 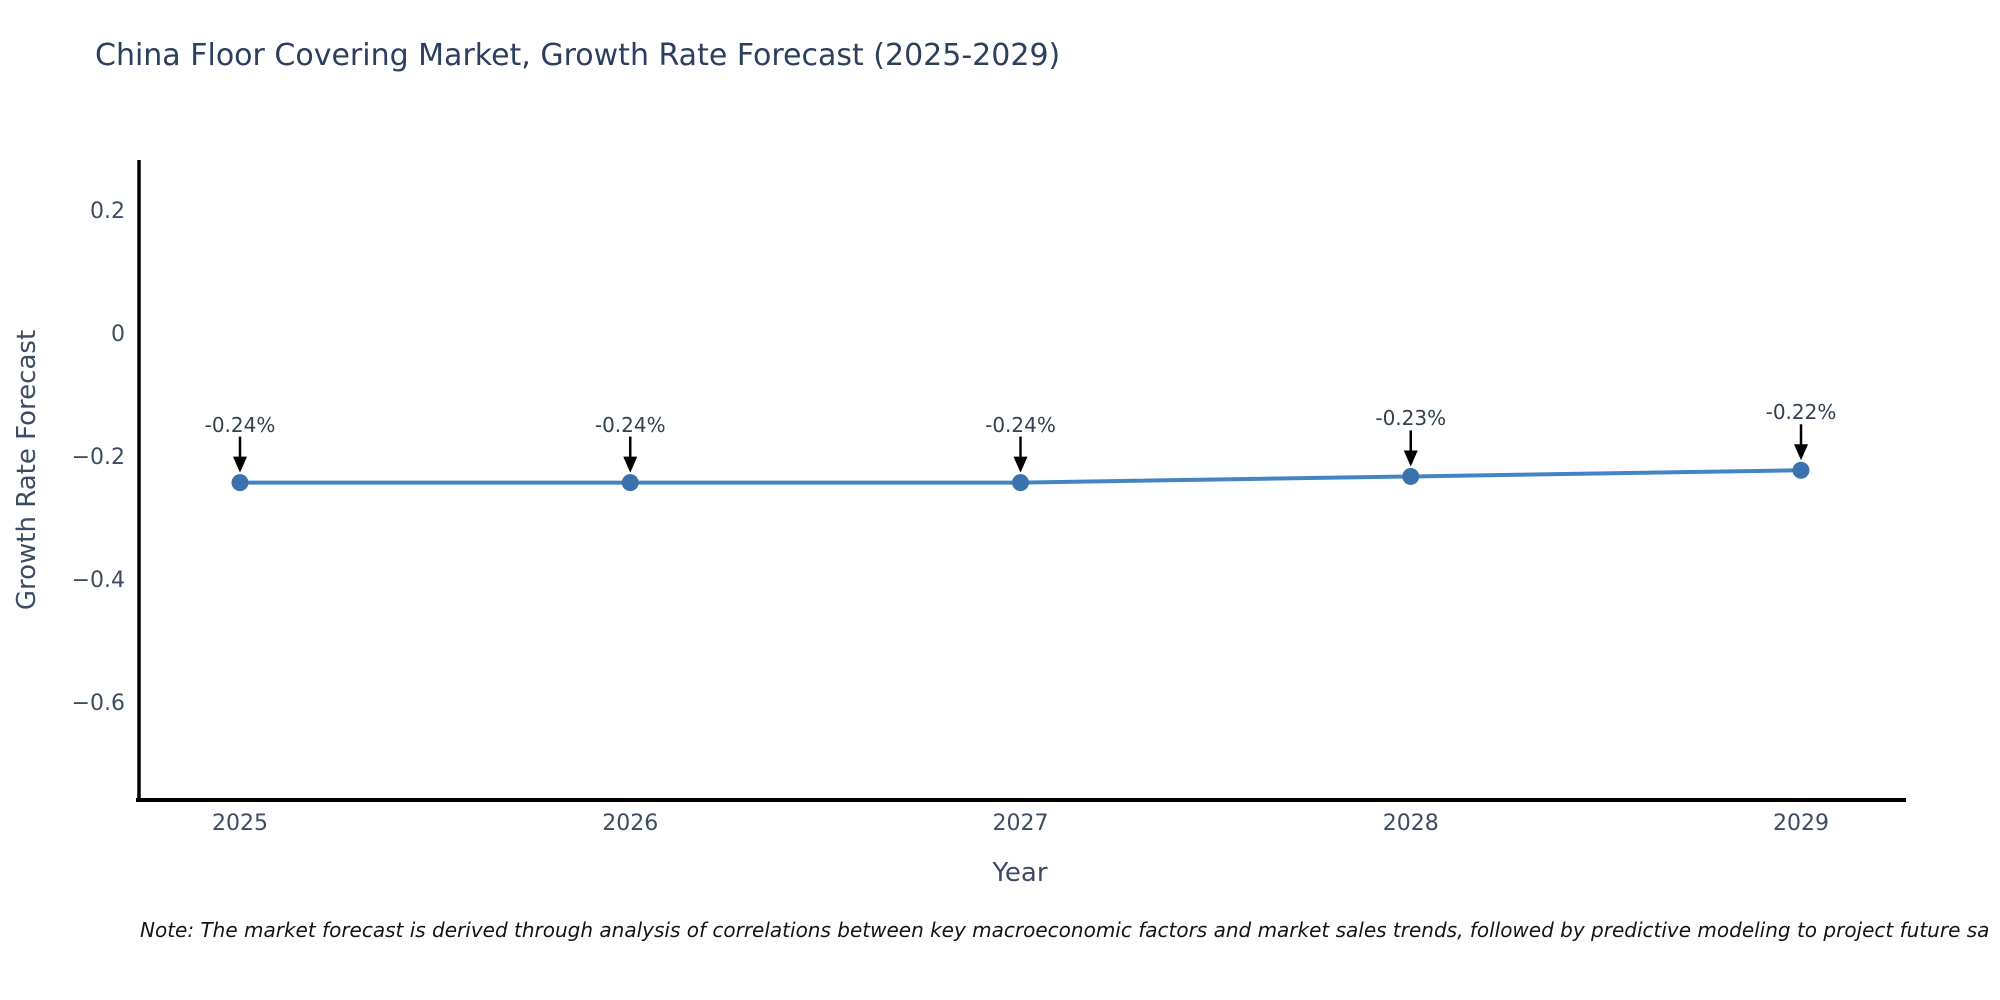 I want to click on x-tick-label: 2029, so click(x=1801, y=823).